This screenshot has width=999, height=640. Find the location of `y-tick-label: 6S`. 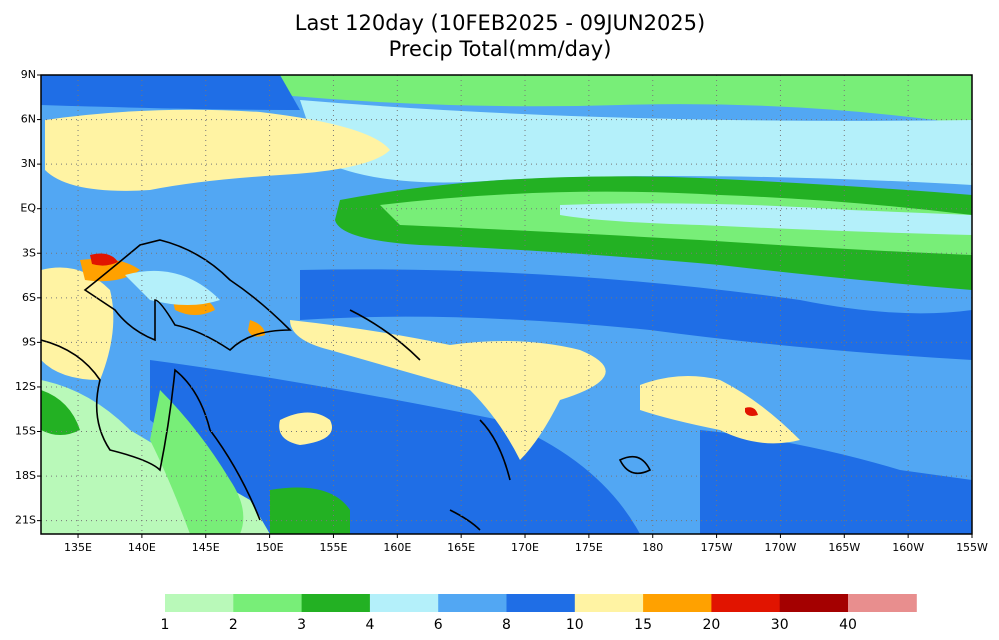

y-tick-label: 6S is located at coordinates (29, 297).